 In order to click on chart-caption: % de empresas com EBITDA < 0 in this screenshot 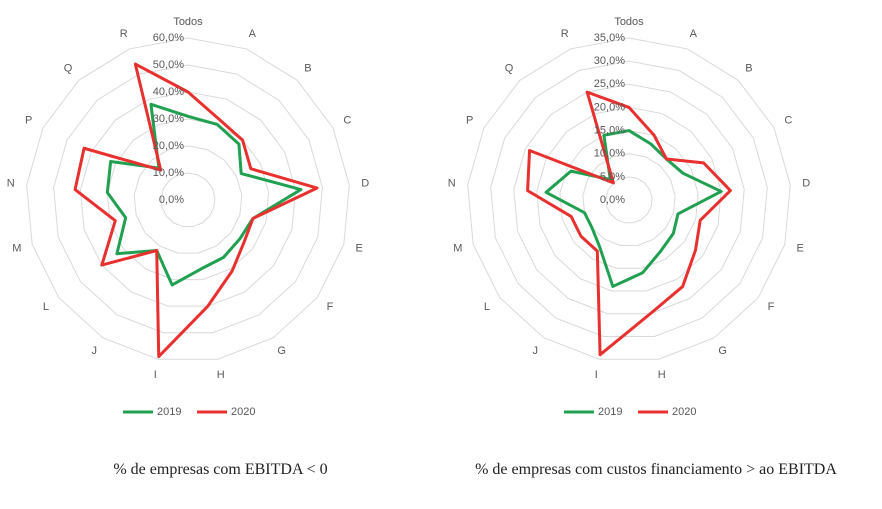, I will do `click(220, 469)`.